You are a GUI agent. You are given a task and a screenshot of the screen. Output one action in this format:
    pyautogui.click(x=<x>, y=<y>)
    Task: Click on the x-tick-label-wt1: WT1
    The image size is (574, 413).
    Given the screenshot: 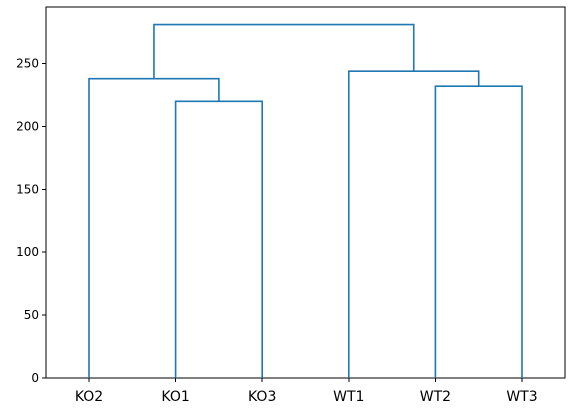 What is the action you would take?
    pyautogui.click(x=348, y=397)
    